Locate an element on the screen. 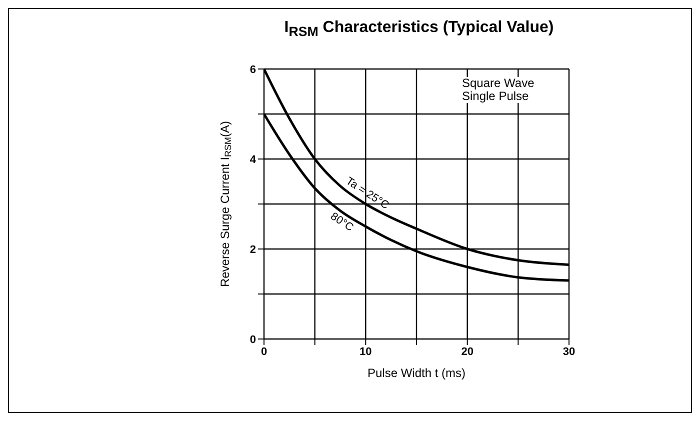 Image resolution: width=700 pixels, height=421 pixels. y-tick-label: 6 is located at coordinates (253, 70).